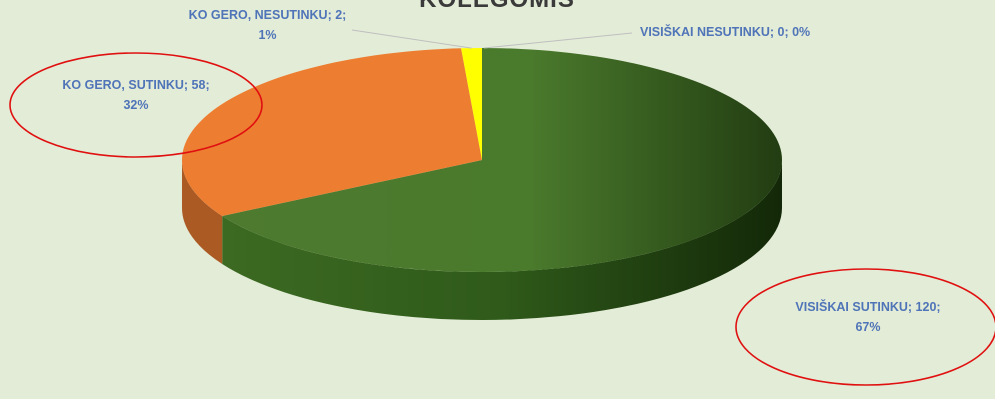 This screenshot has height=399, width=995. I want to click on data-label-visiskai-sutinku: VISIŠKAI SUTINKU; 120; 67%, so click(868, 317).